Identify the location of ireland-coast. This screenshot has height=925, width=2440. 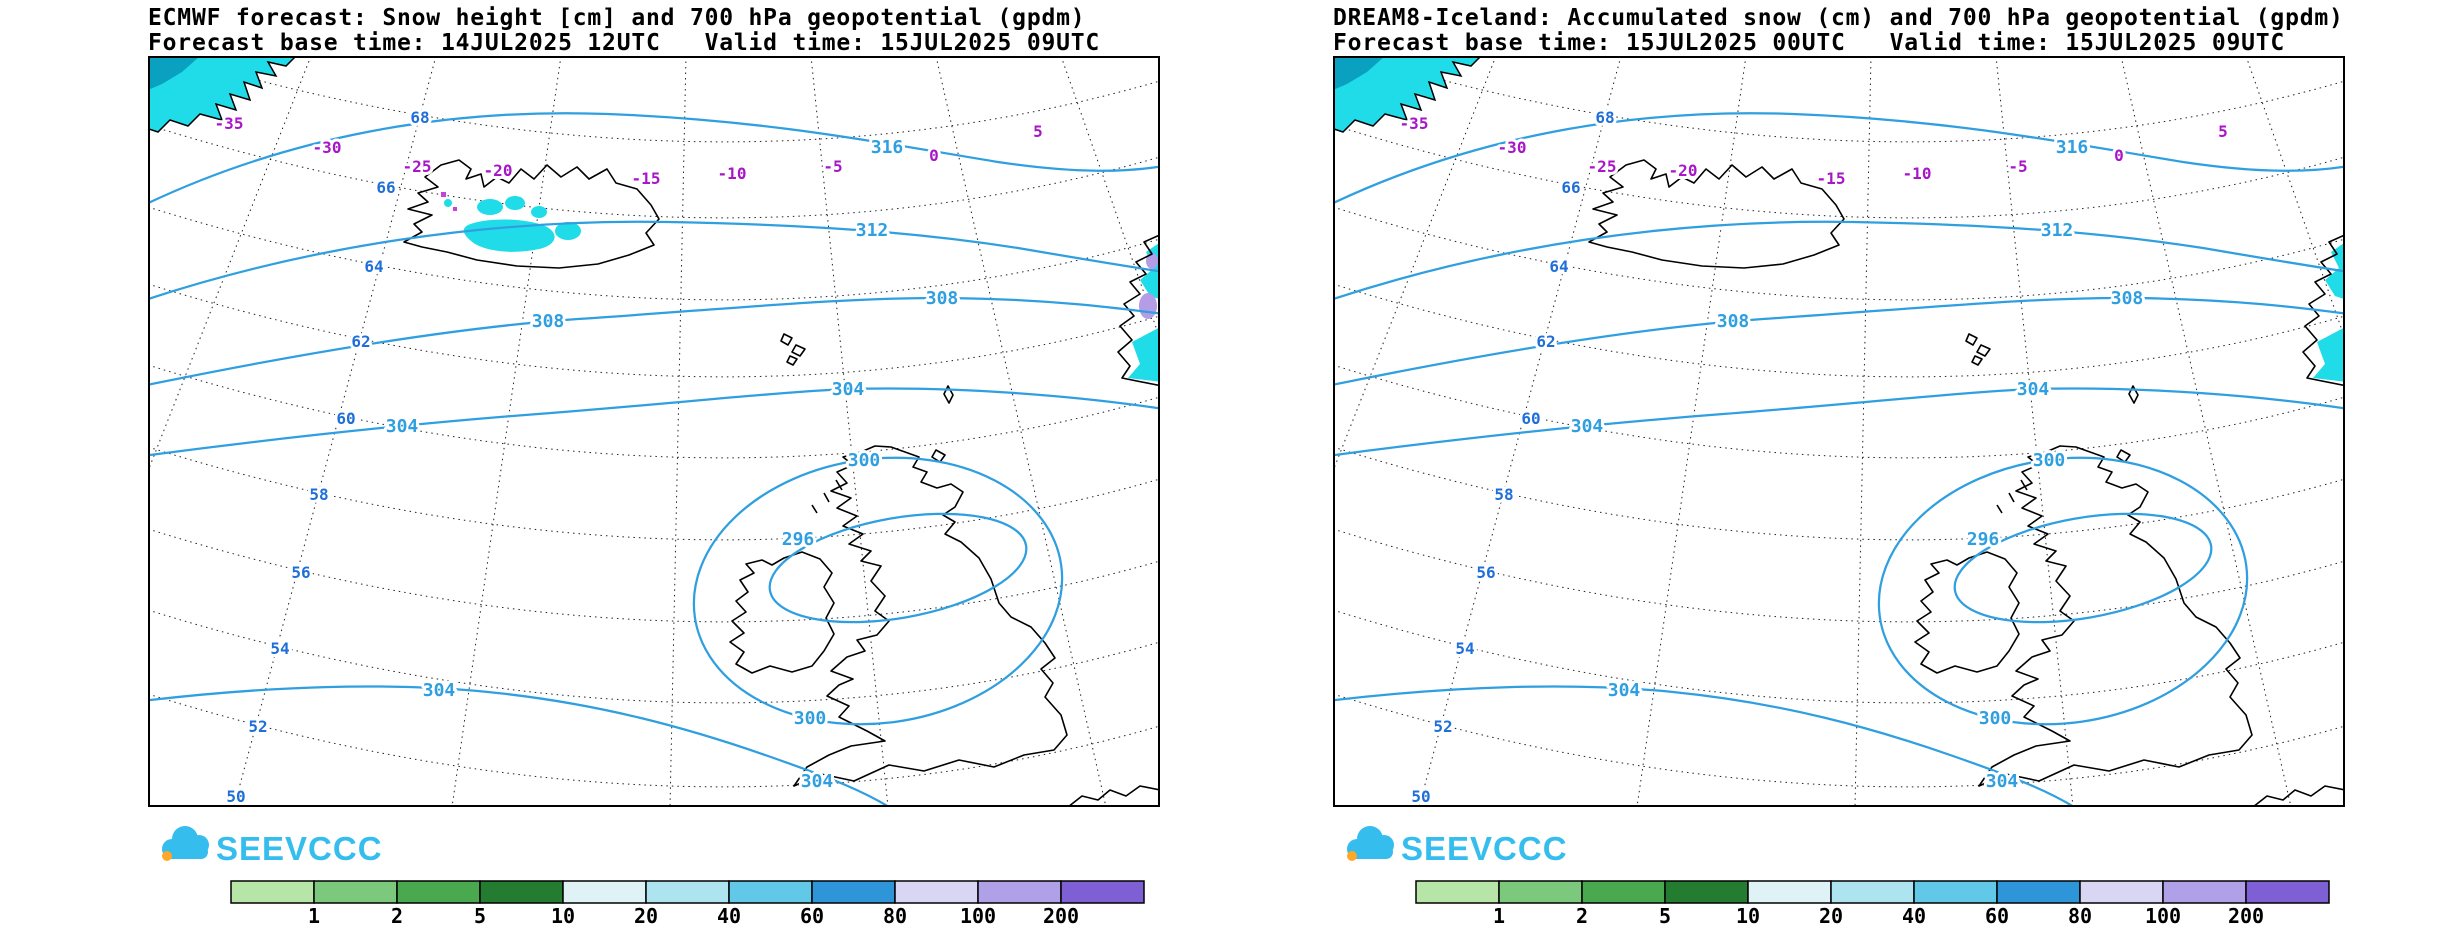
(782, 612).